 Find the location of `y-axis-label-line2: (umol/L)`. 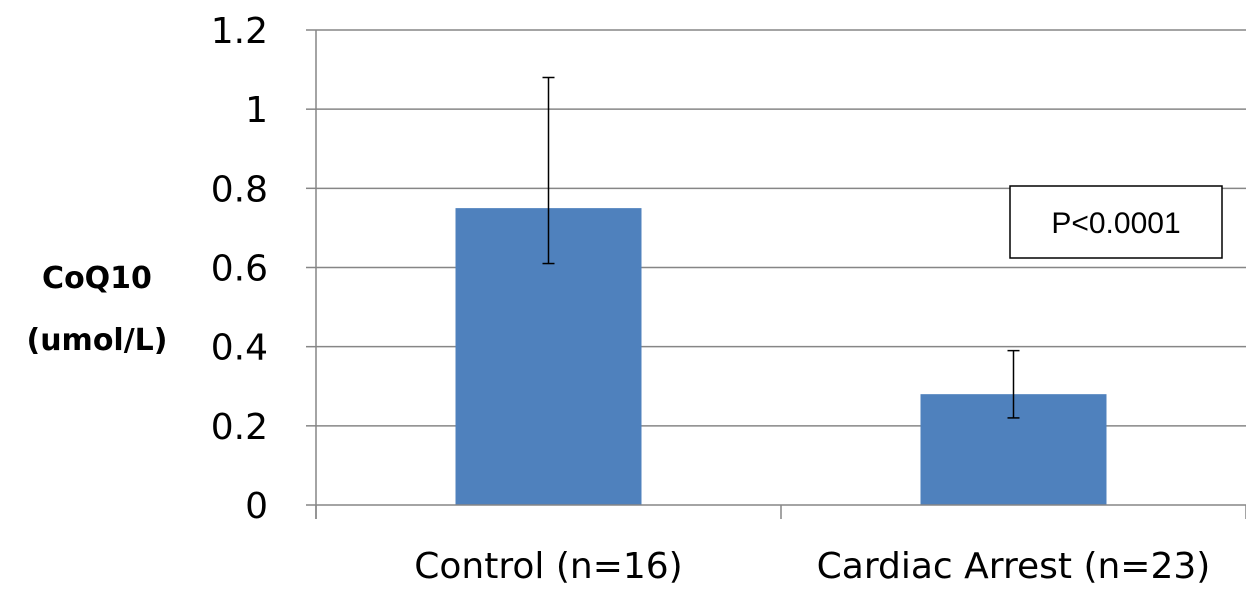

y-axis-label-line2: (umol/L) is located at coordinates (96, 340).